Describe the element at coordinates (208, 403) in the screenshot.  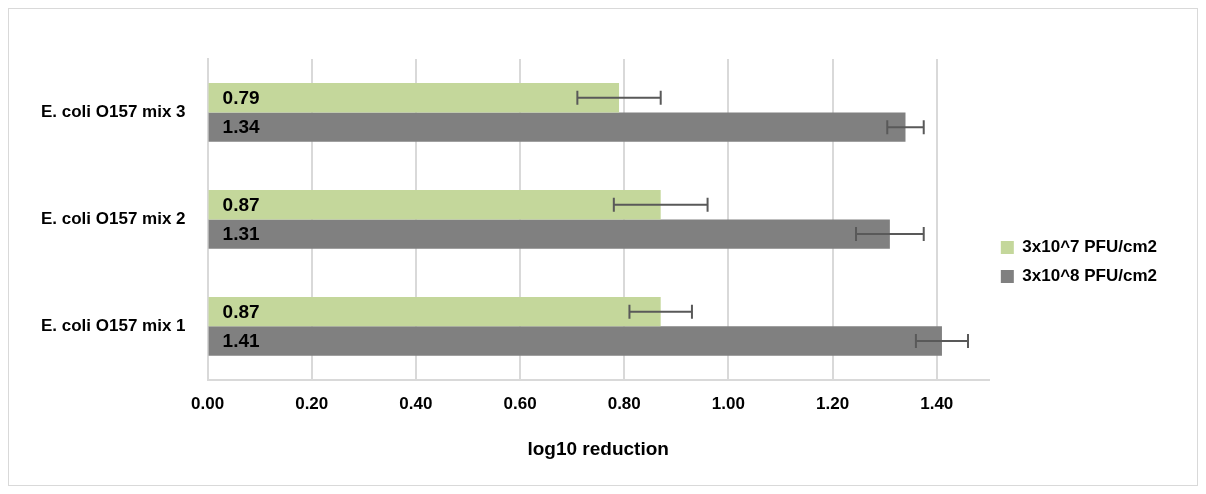
I see `x-tick-label: 0.00` at that location.